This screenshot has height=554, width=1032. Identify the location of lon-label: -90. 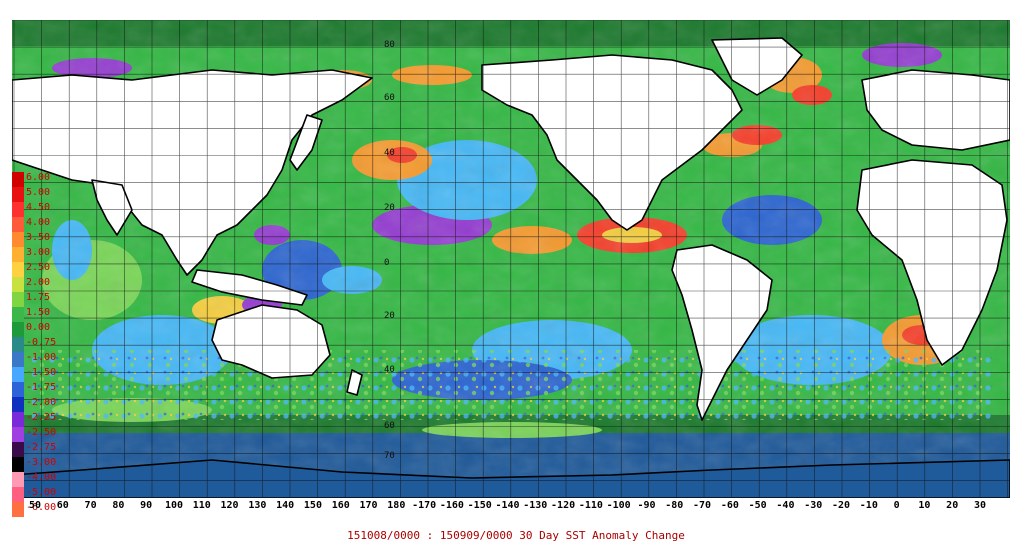
(646, 505).